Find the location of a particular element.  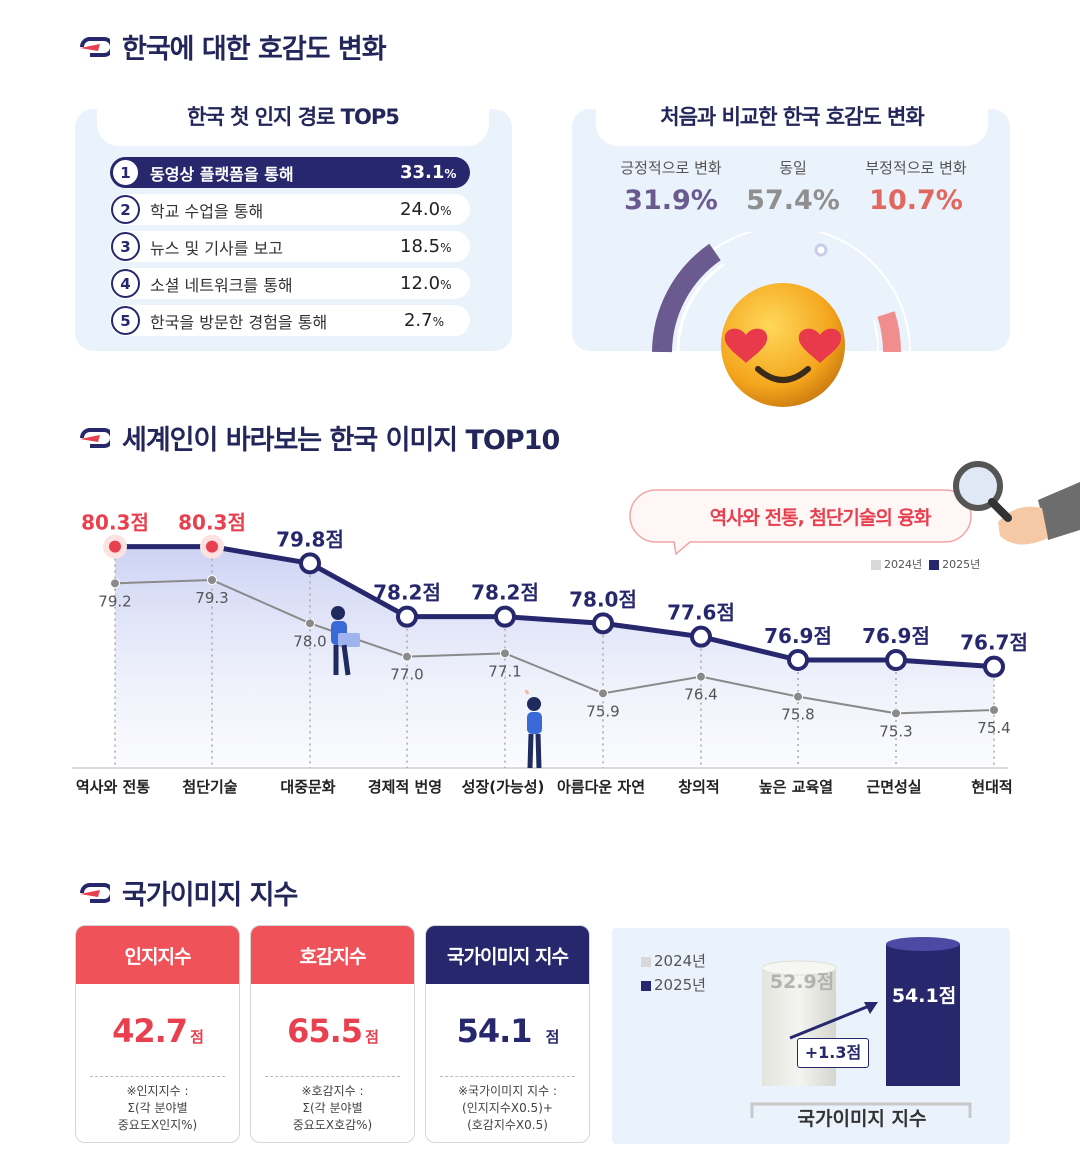

x-tick-label: 현대적 is located at coordinates (991, 787).